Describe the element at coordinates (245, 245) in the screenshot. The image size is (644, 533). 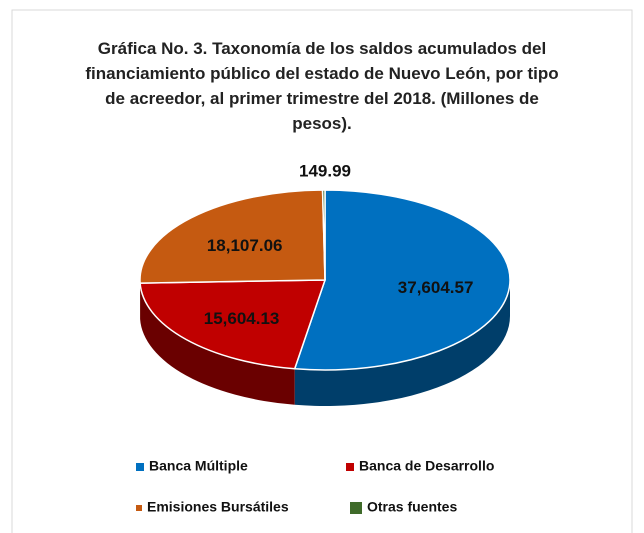
I see `data-label: 18,107.06` at that location.